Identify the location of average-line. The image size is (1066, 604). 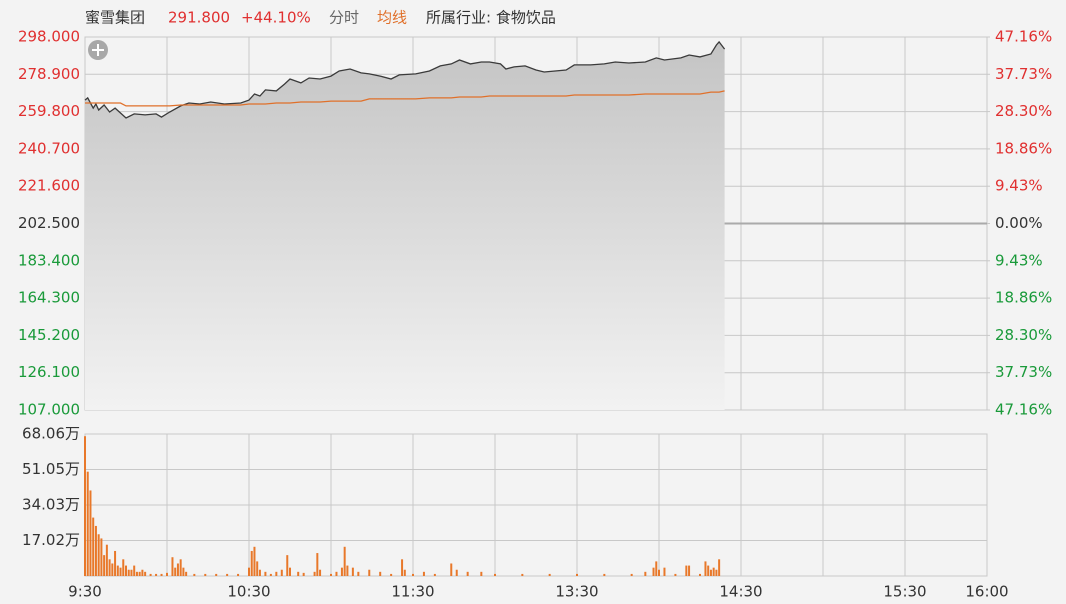
(405, 98).